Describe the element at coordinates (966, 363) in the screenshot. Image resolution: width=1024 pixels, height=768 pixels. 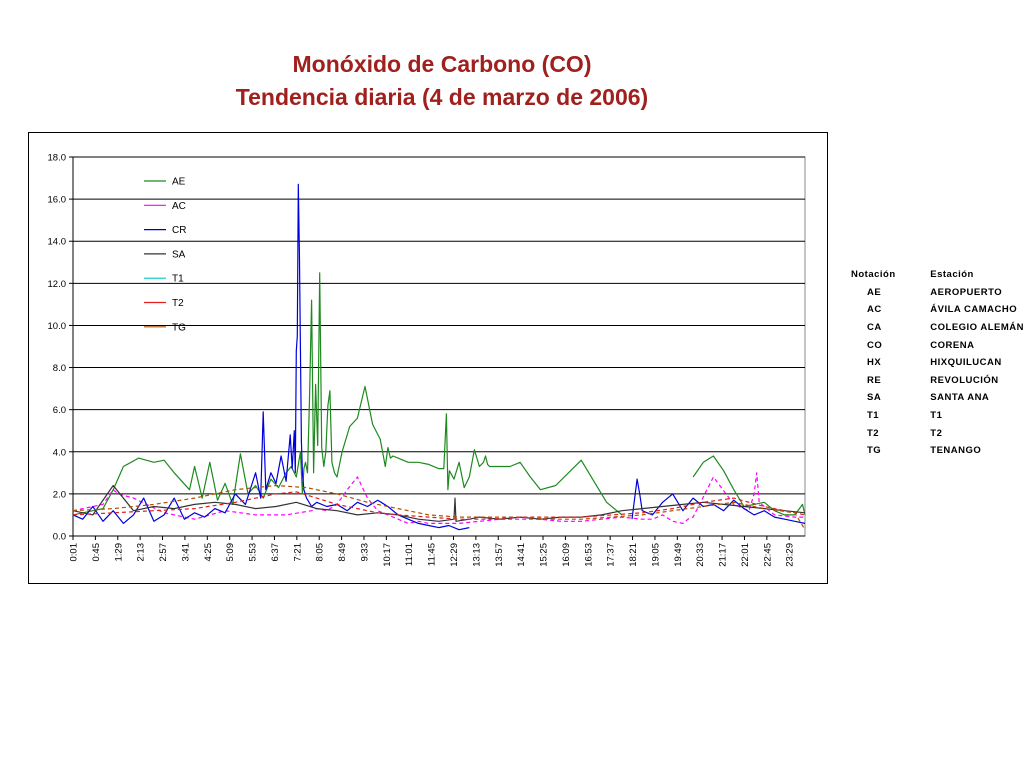
I see `station-name: HIXQUILUCAN` at that location.